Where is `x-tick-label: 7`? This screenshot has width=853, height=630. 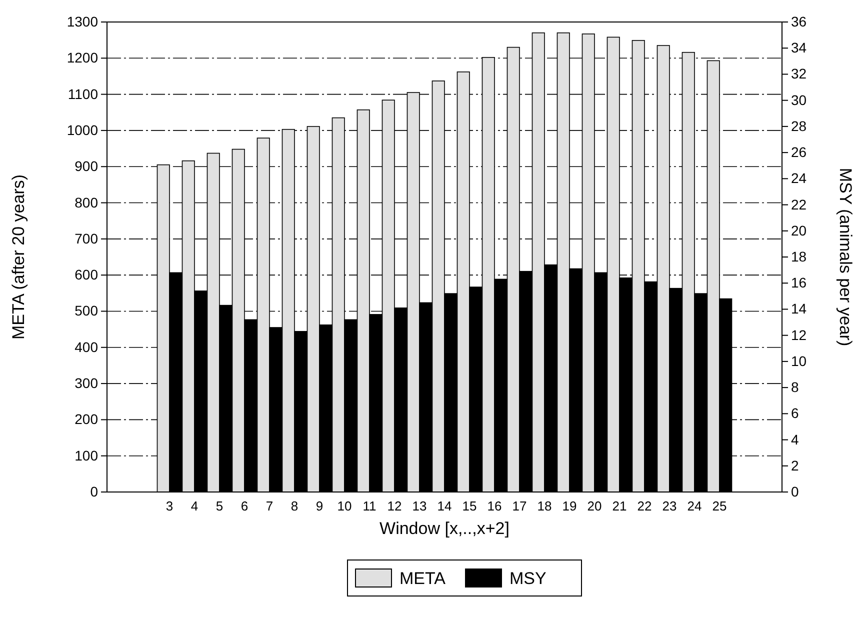 x-tick-label: 7 is located at coordinates (270, 506).